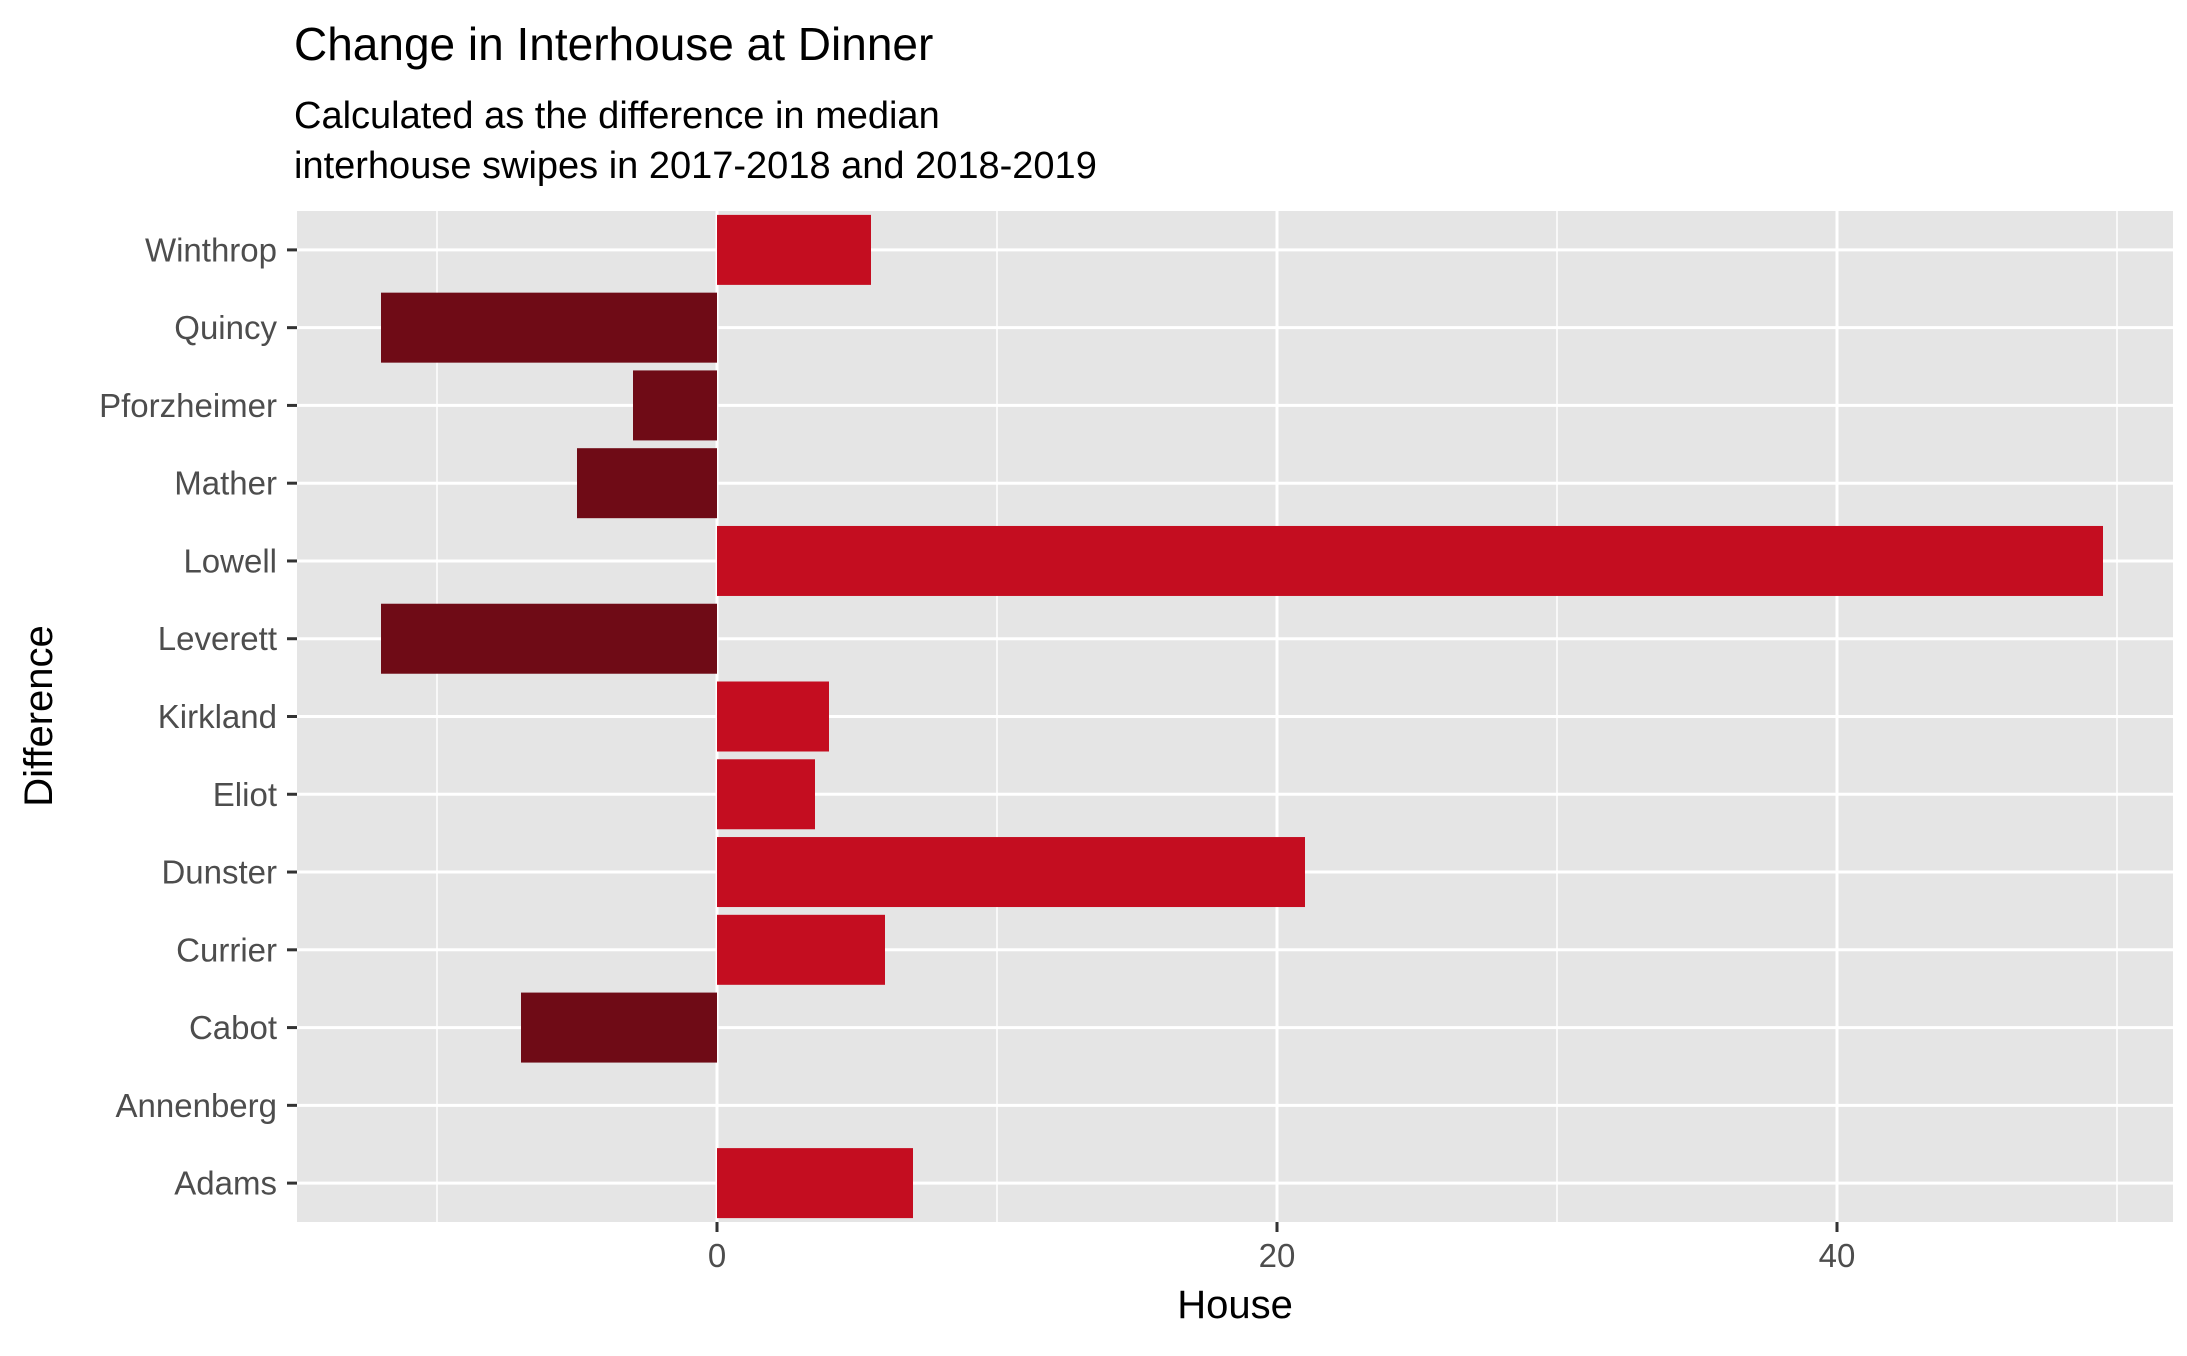 The image size is (2187, 1356). I want to click on y-tick-label: Currier, so click(226, 949).